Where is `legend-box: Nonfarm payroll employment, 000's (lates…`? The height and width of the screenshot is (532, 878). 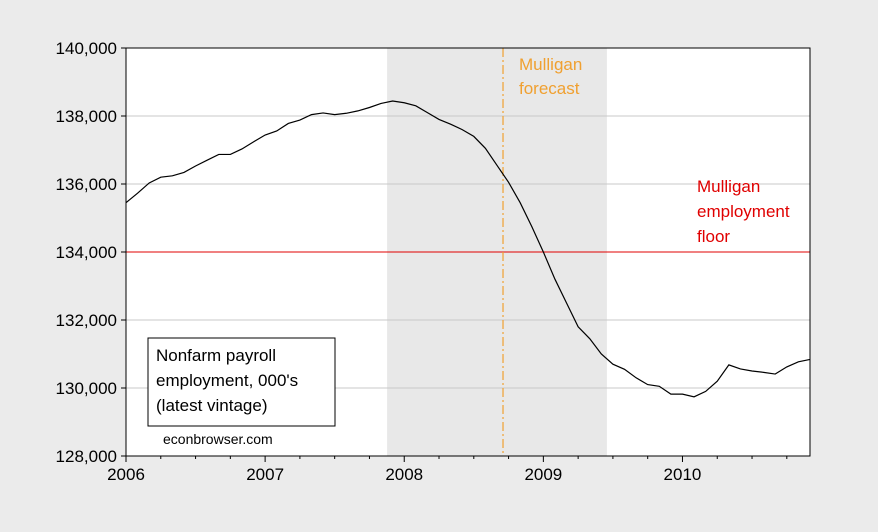 legend-box: Nonfarm payroll employment, 000's (lates… is located at coordinates (241, 382).